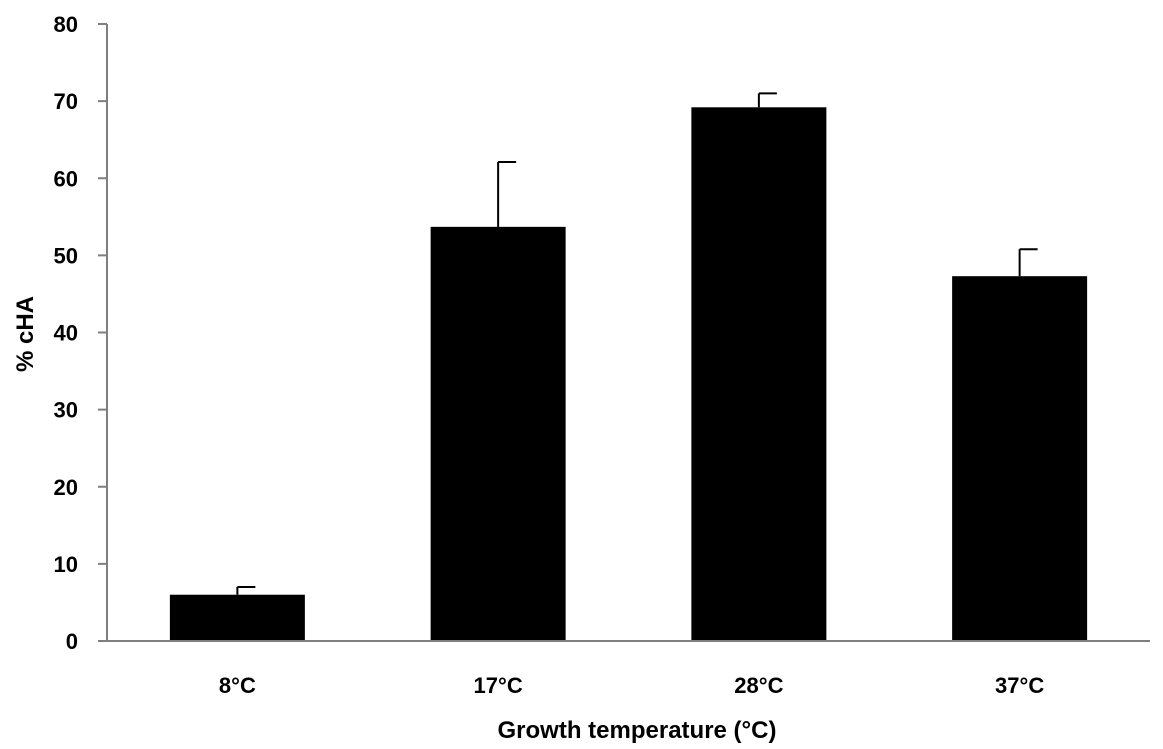 This screenshot has height=749, width=1163. I want to click on y-tick-label: 20, so click(66, 487).